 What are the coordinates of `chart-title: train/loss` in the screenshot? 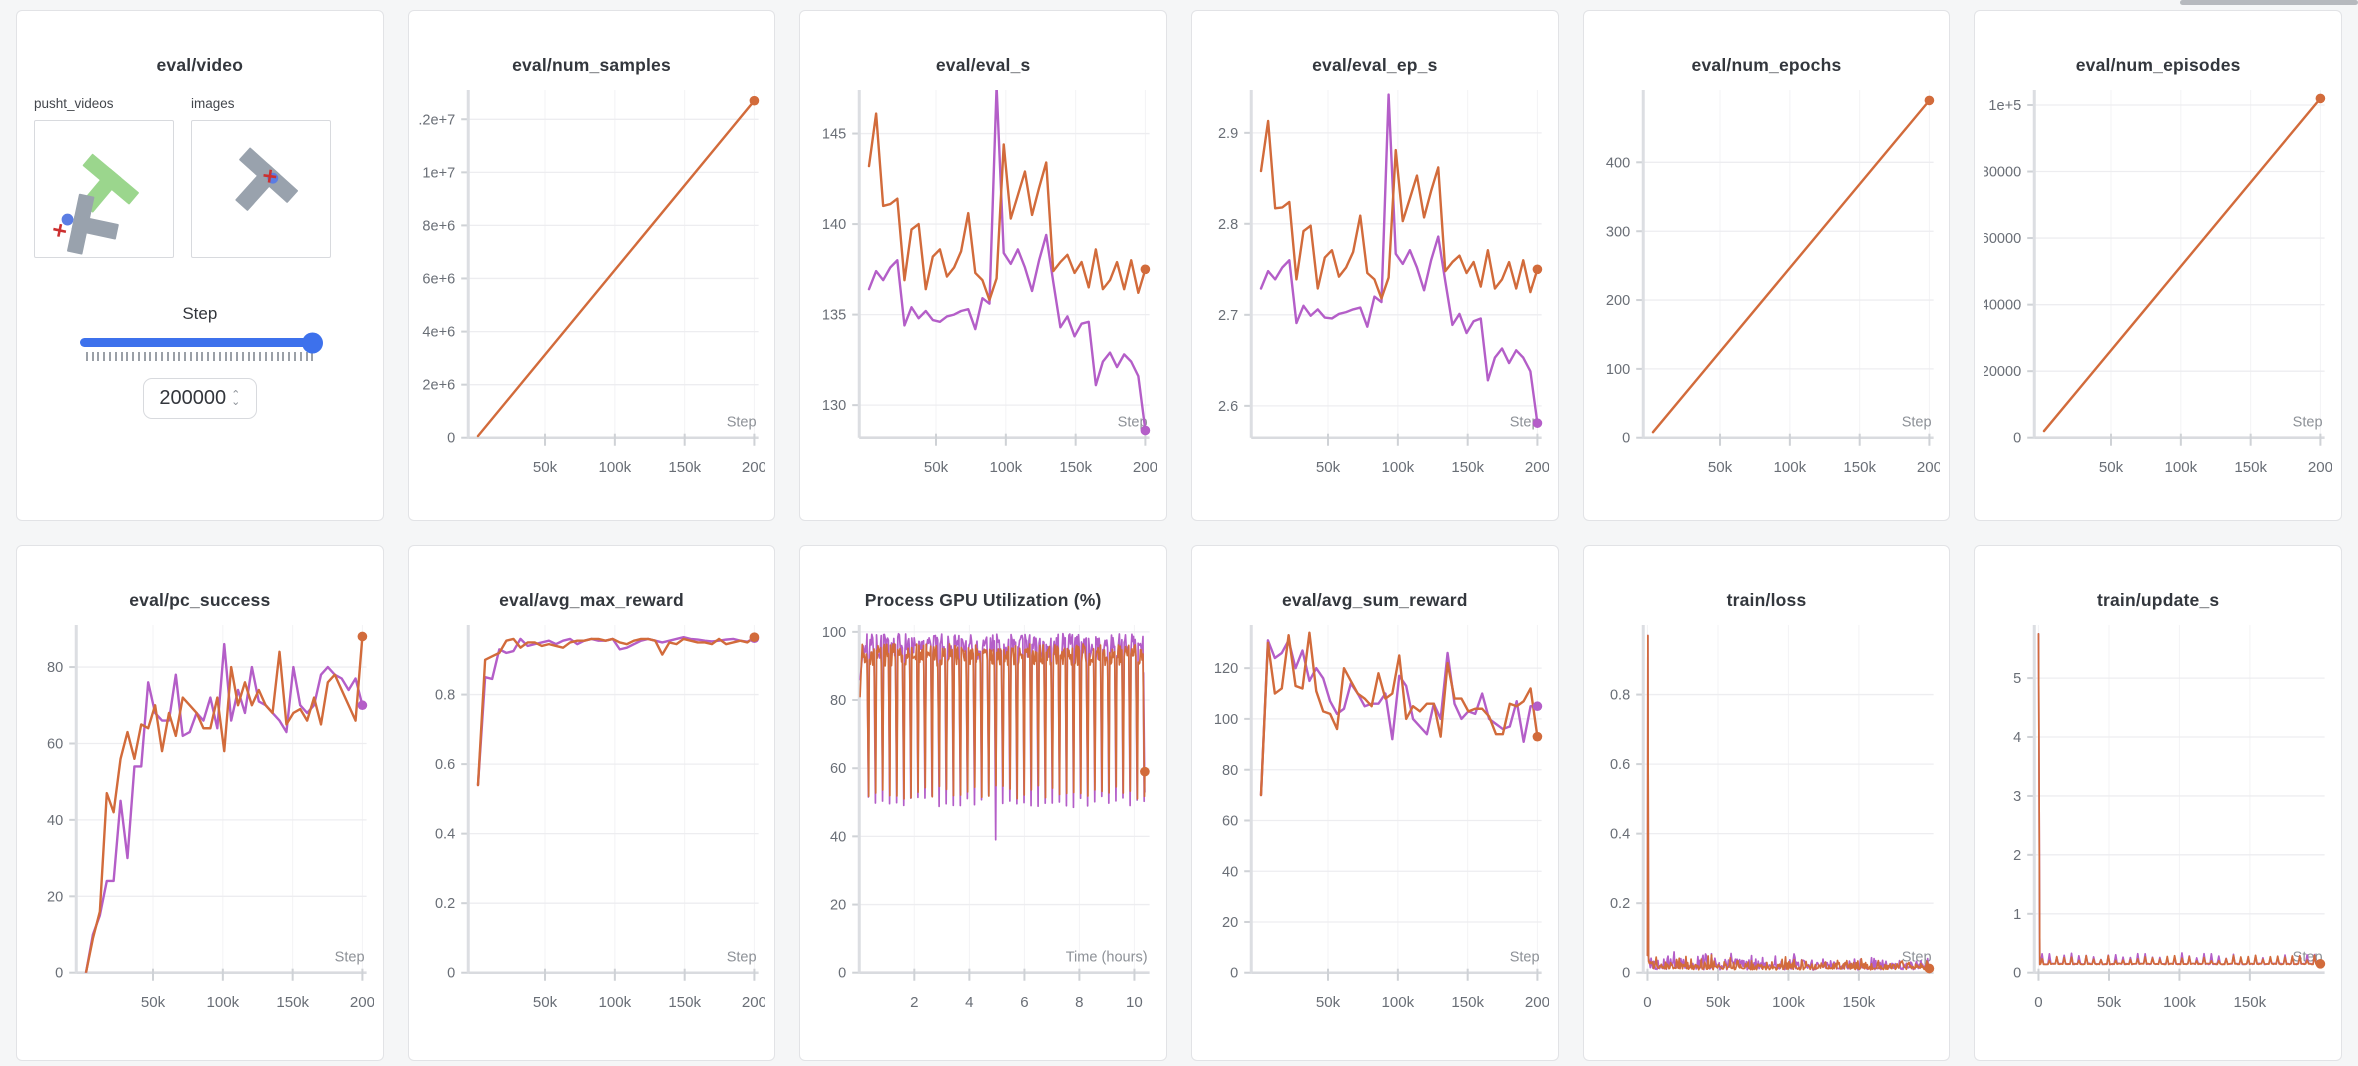 It's located at (1766, 600).